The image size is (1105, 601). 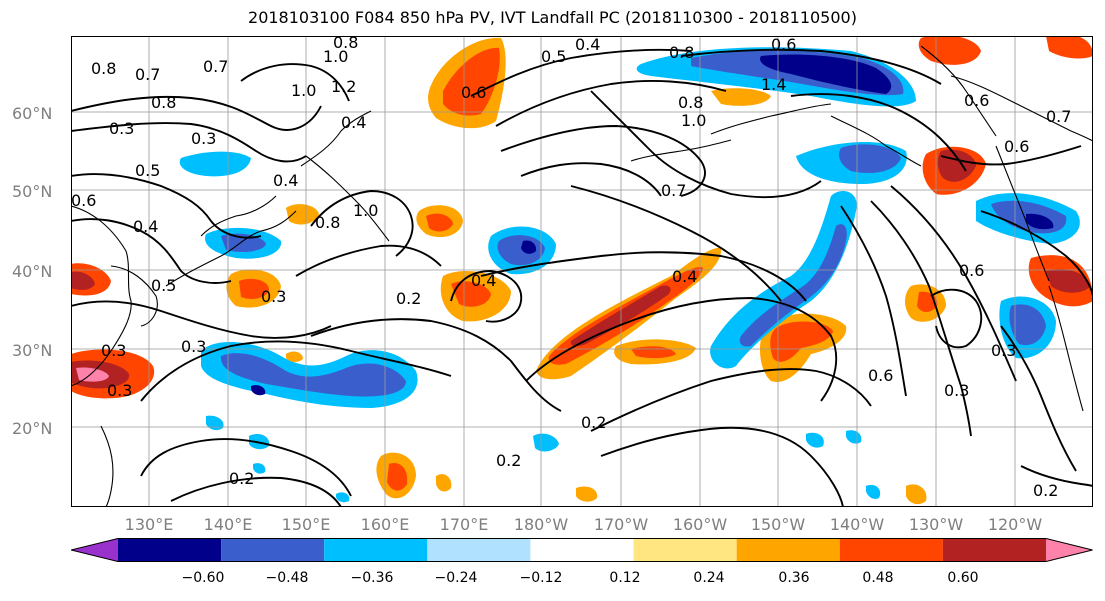 What do you see at coordinates (878, 578) in the screenshot?
I see `colorbar-tick: 0.48` at bounding box center [878, 578].